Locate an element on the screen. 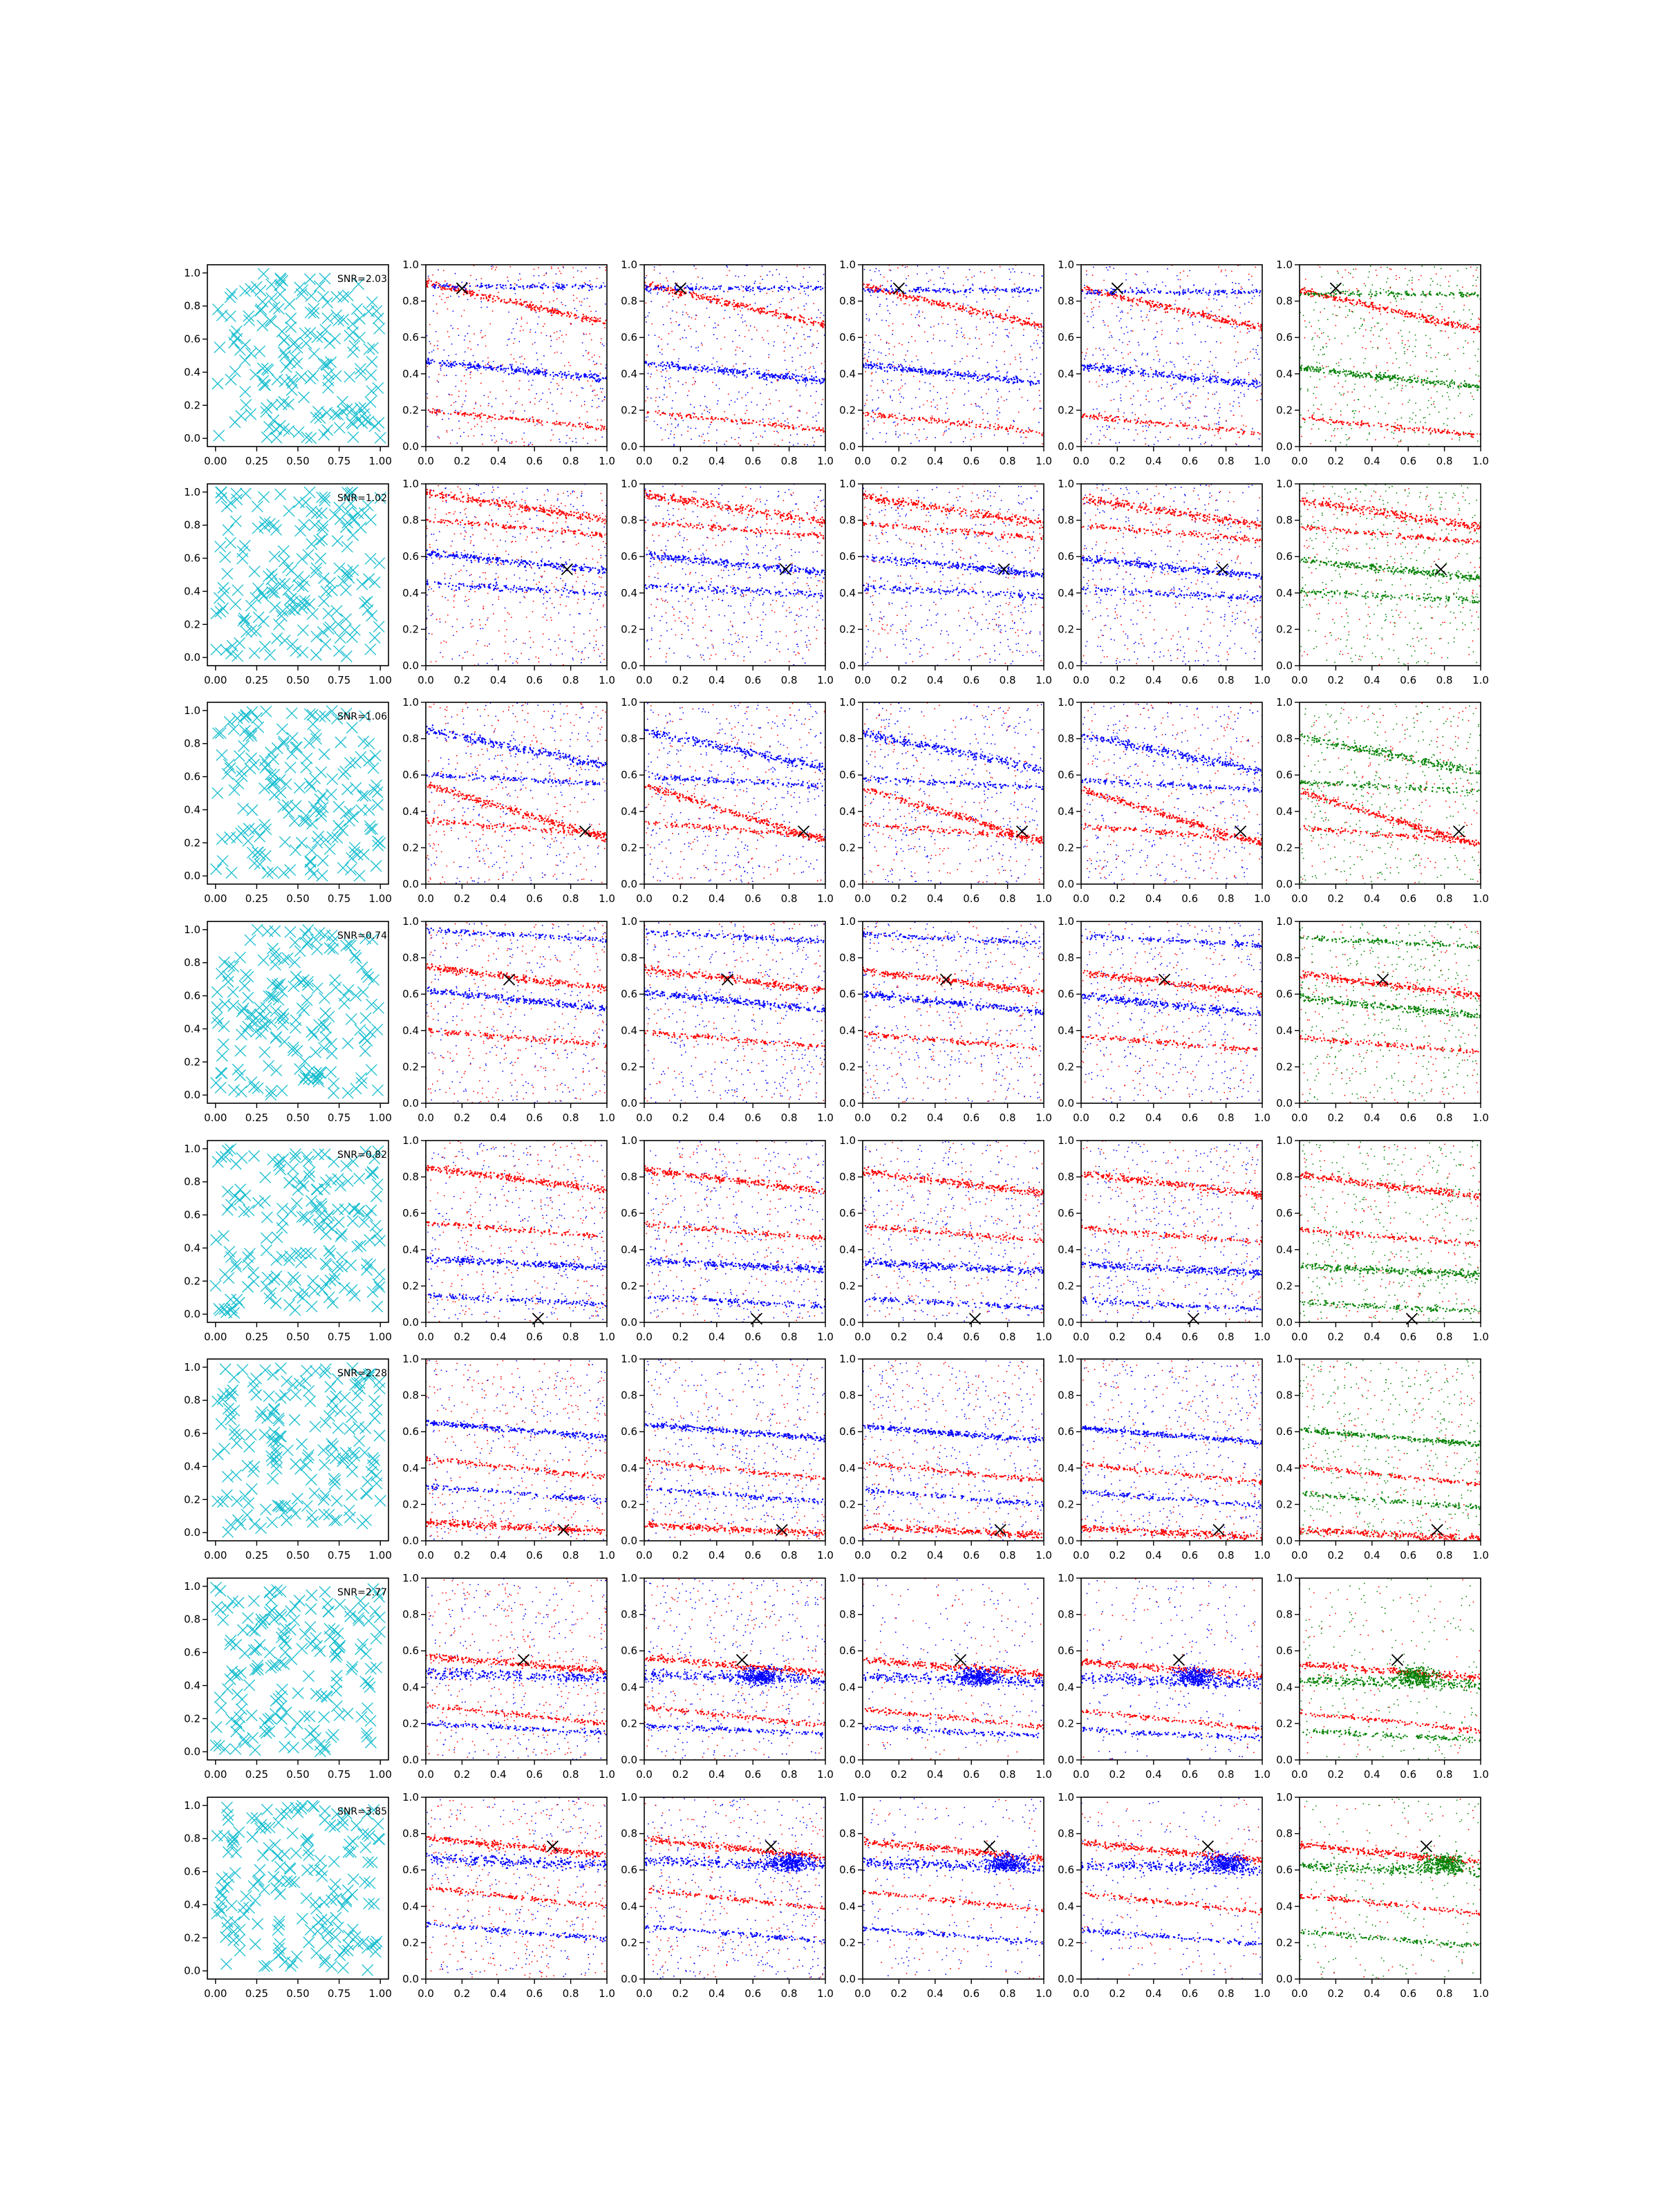  legend: SNR=2.03 is located at coordinates (353, 279).